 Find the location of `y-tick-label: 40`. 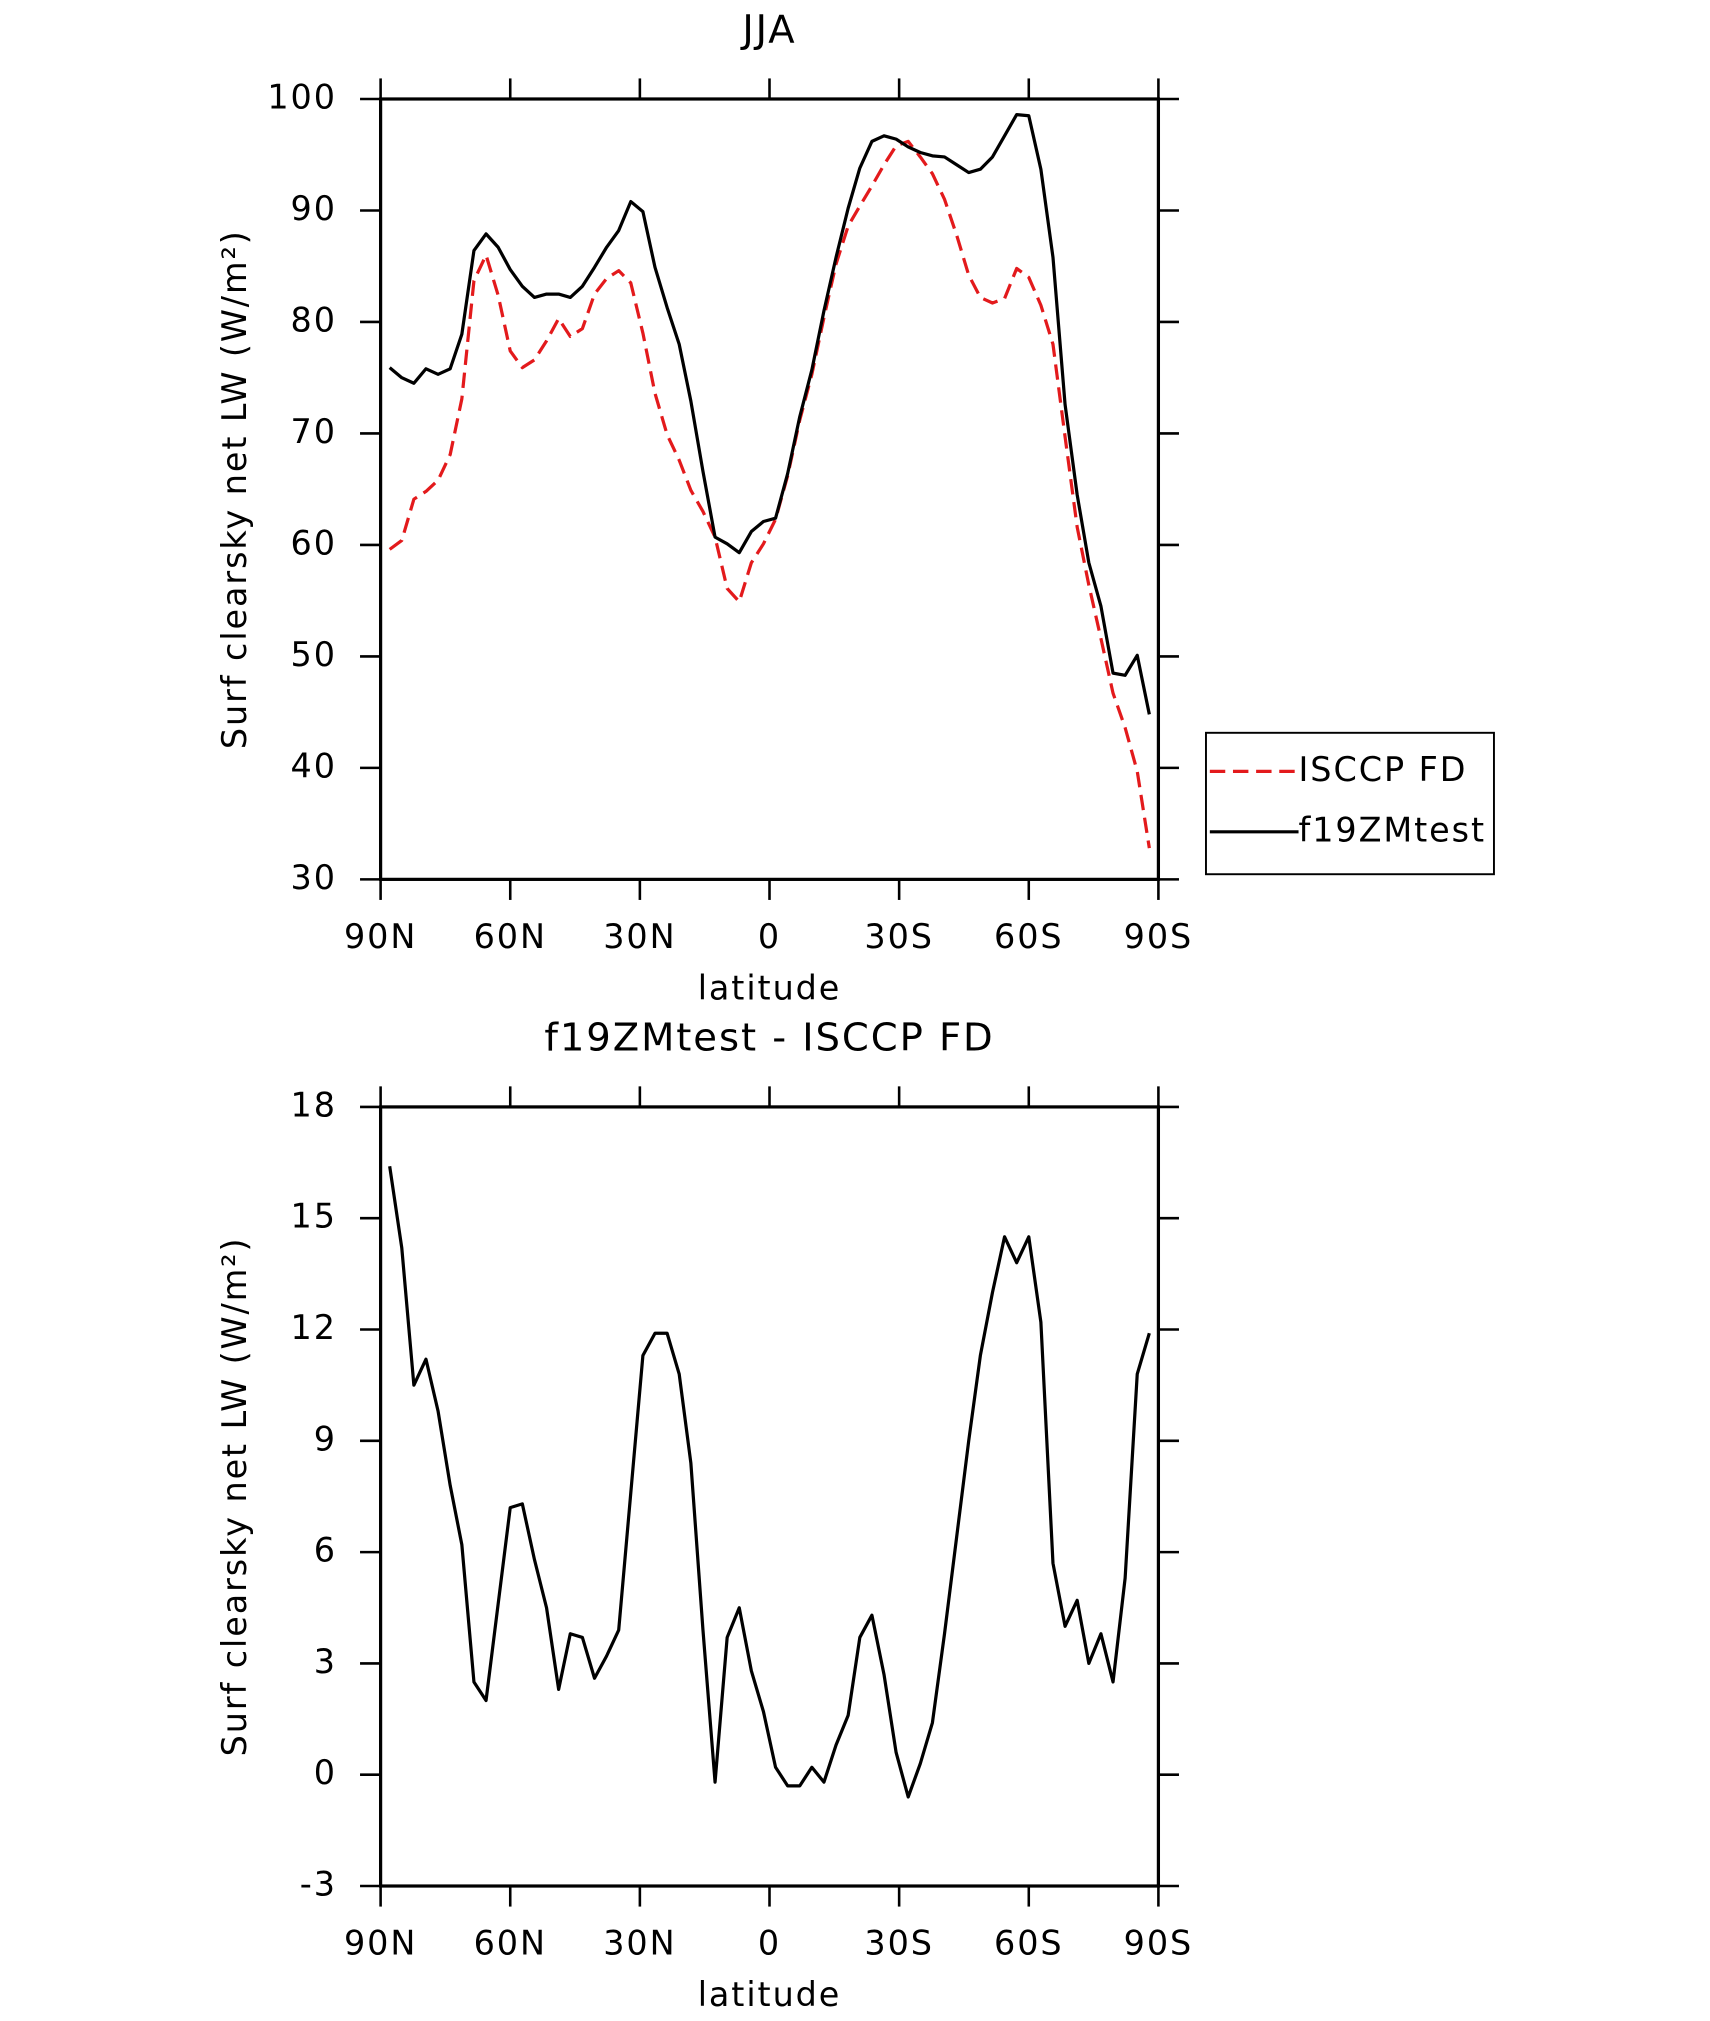

y-tick-label: 40 is located at coordinates (314, 765).